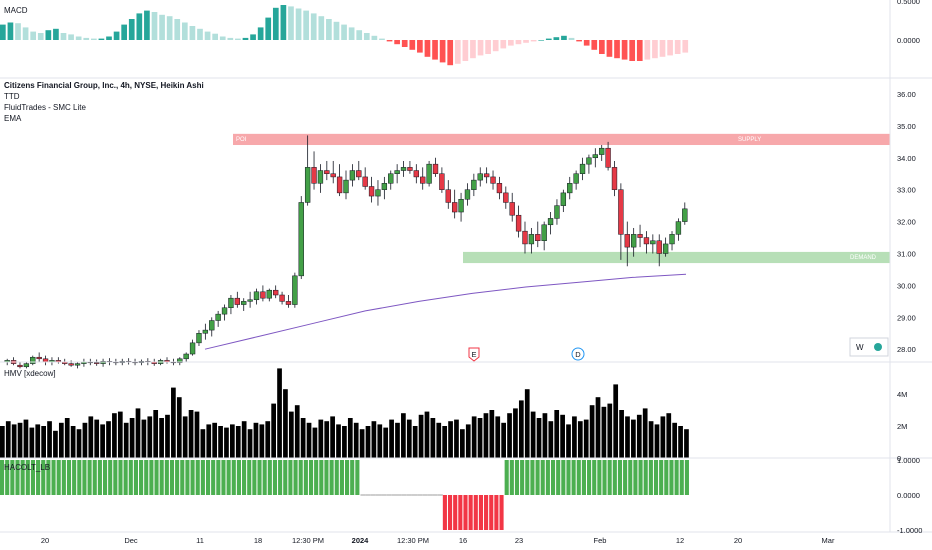 The height and width of the screenshot is (550, 932). I want to click on x-axis-label: 12:30 PM, so click(413, 540).